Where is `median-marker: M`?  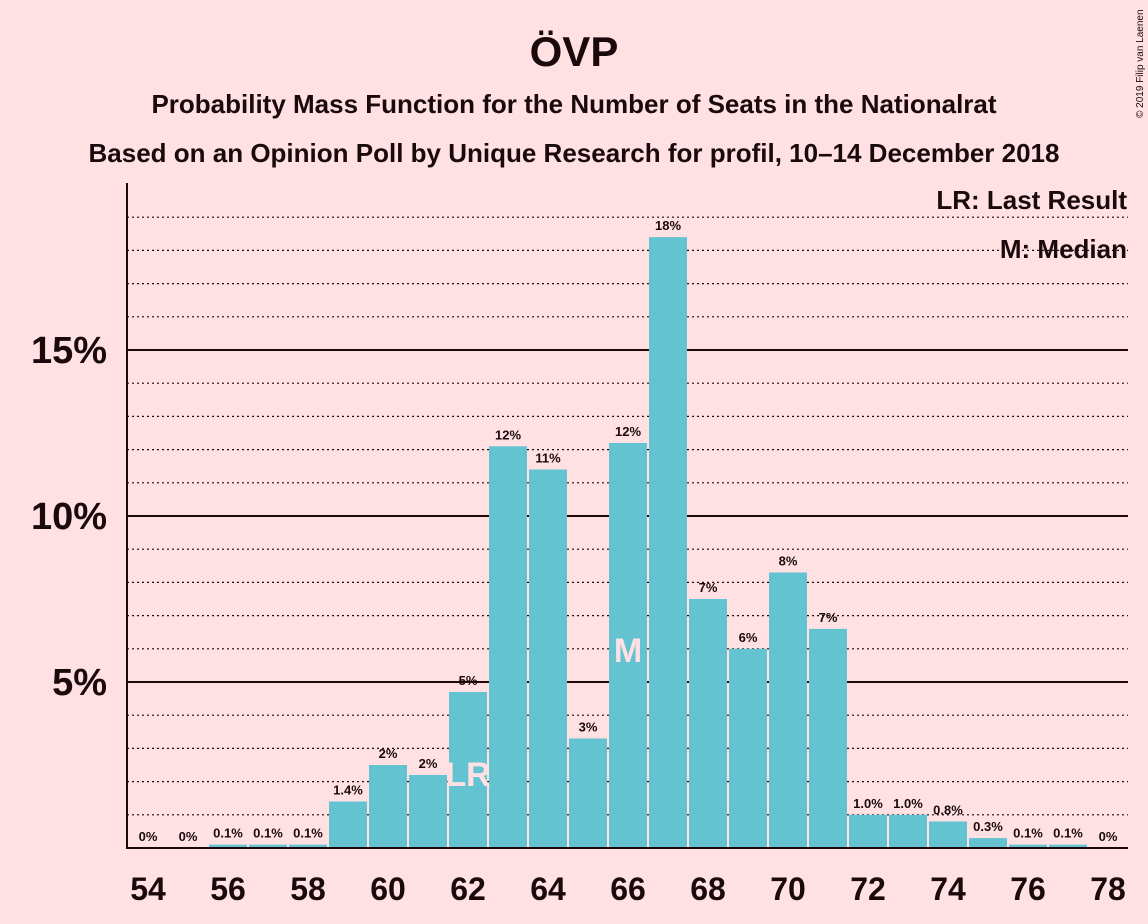
median-marker: M is located at coordinates (628, 651).